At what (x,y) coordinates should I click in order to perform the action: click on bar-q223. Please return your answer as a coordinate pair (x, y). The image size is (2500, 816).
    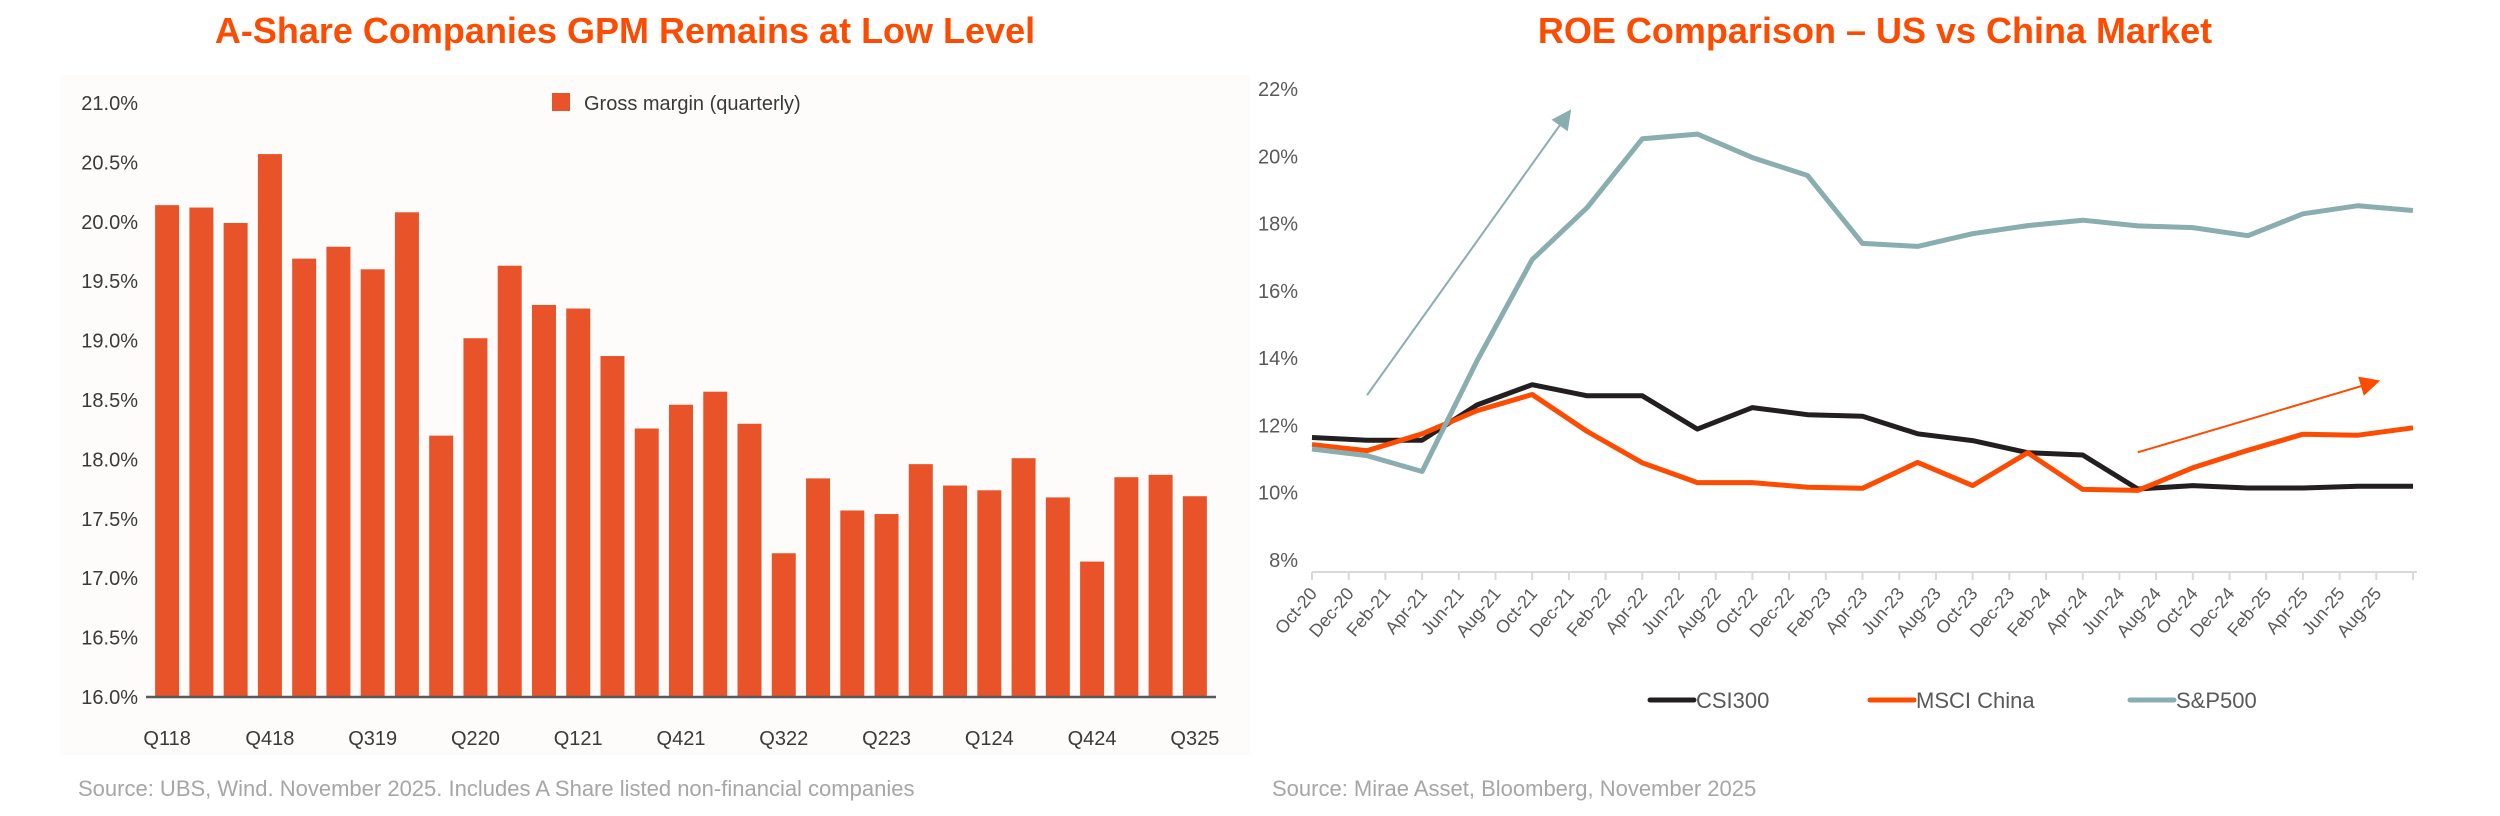
    Looking at the image, I should click on (886, 605).